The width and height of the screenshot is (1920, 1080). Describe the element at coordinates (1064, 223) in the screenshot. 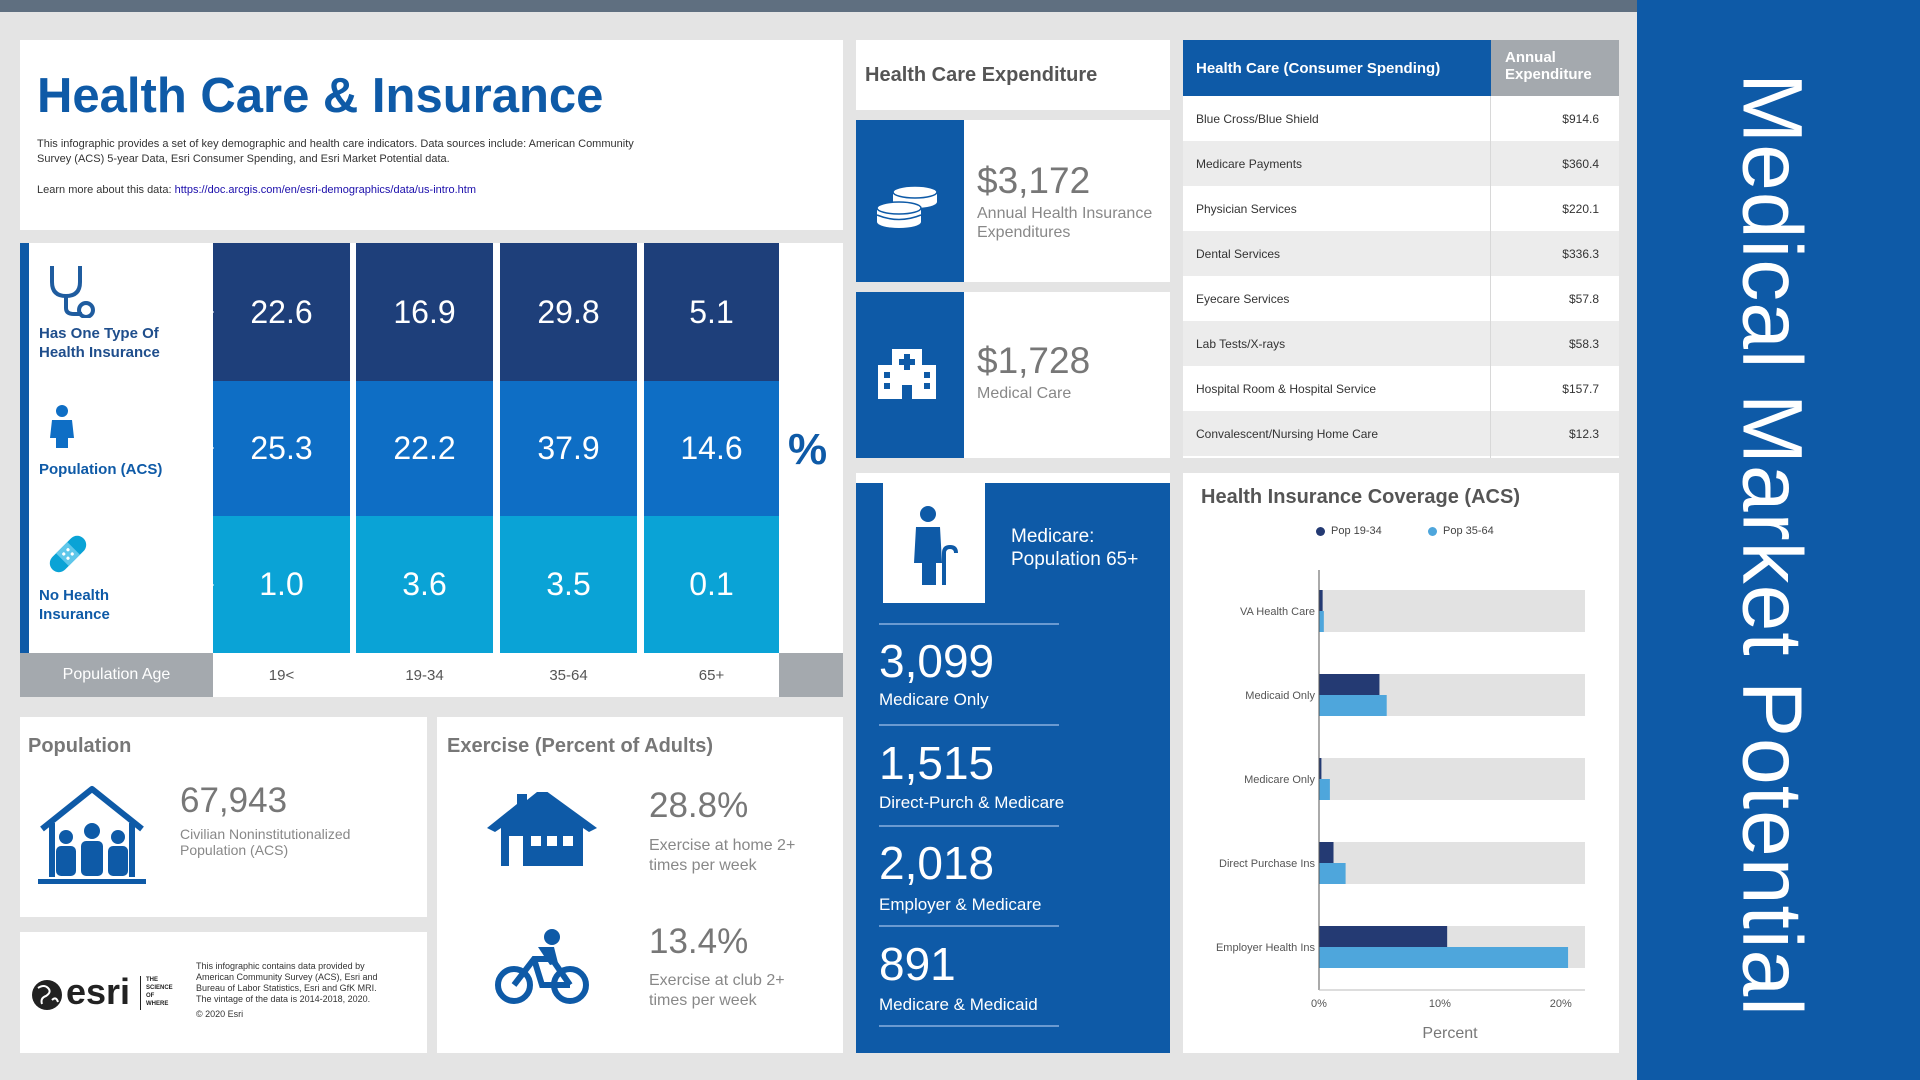

I see `insurance-expenditure-label: Annual Health Insurance Expenditures` at that location.